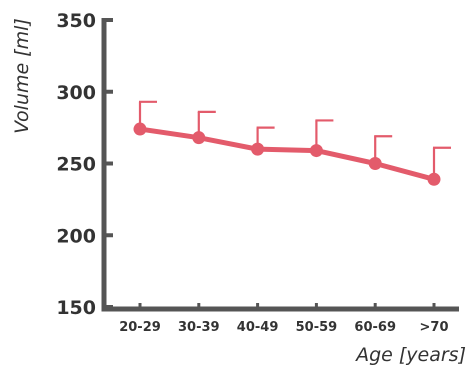 The image size is (467, 367). What do you see at coordinates (76, 21) in the screenshot?
I see `y-tick-label: 350` at bounding box center [76, 21].